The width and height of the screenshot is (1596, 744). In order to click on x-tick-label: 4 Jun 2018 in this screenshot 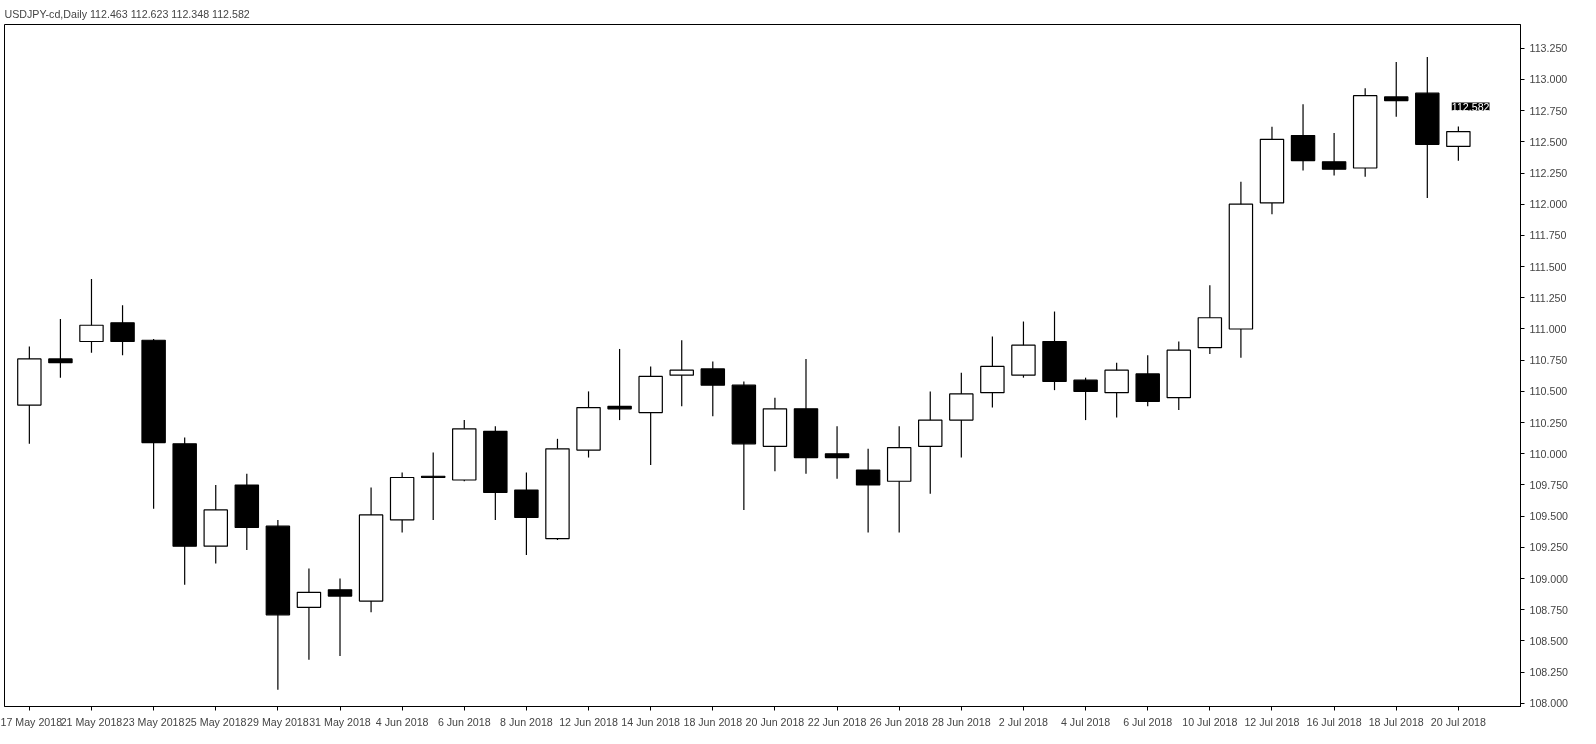, I will do `click(402, 721)`.